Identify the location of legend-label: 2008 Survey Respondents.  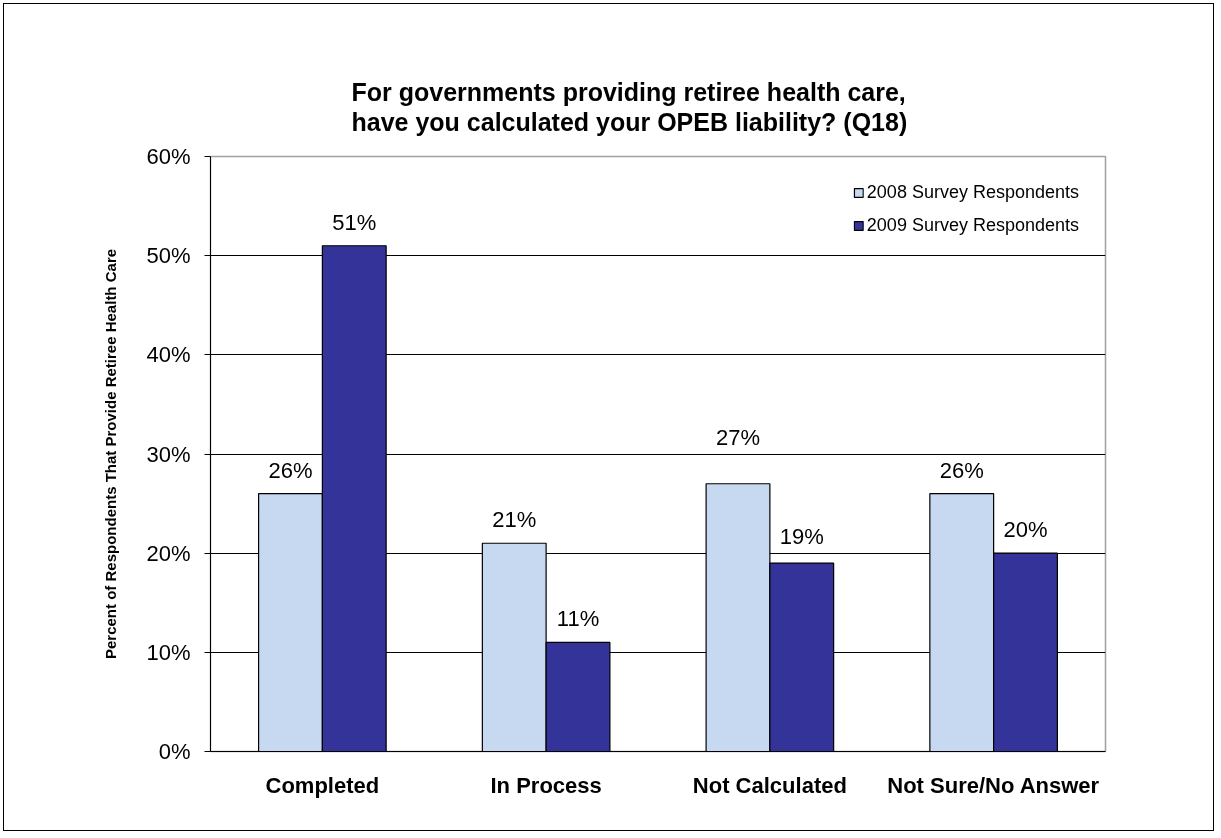
(972, 192).